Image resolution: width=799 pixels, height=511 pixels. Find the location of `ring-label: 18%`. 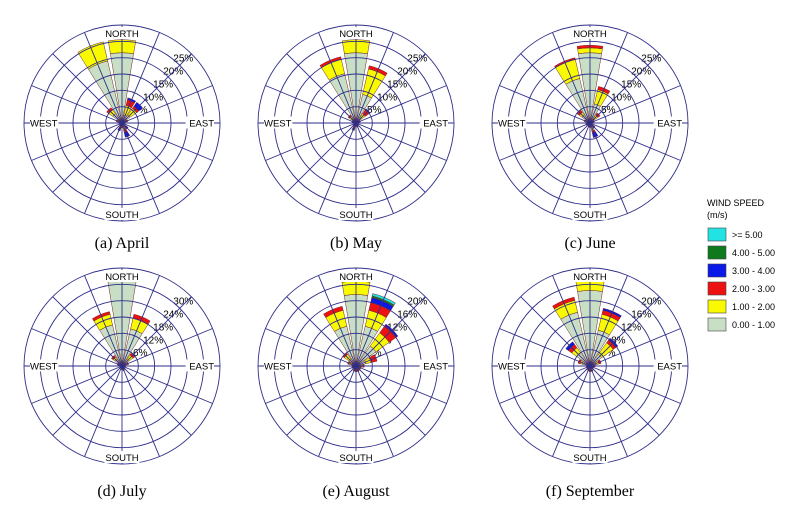

ring-label: 18% is located at coordinates (163, 327).